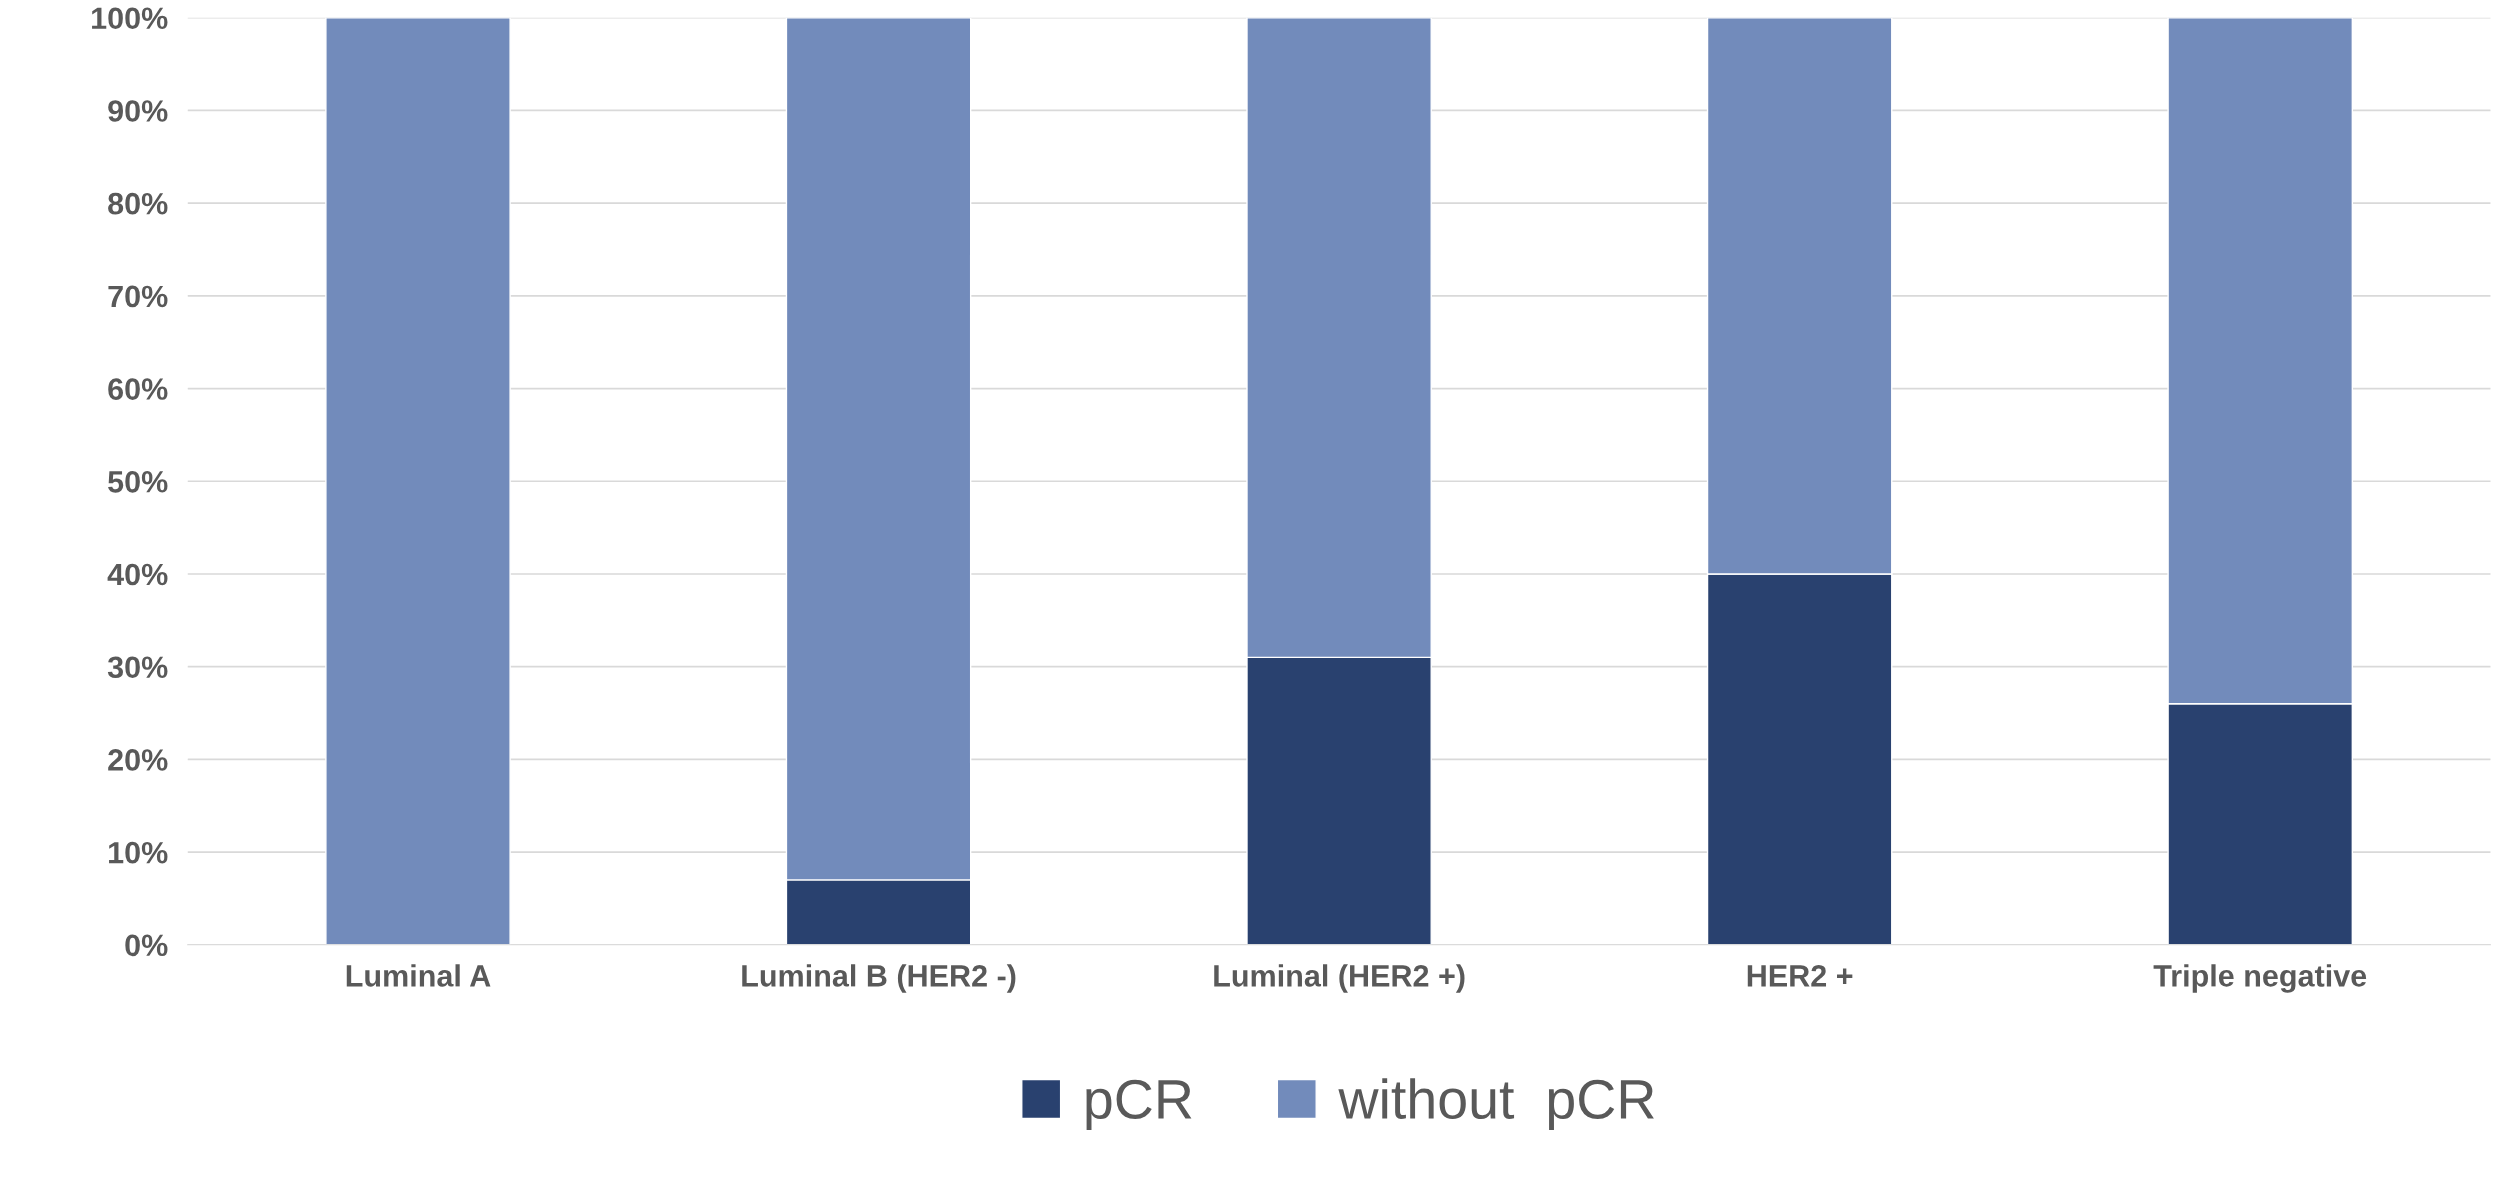 This screenshot has width=2503, height=1181. What do you see at coordinates (418, 481) in the screenshot?
I see `bar` at bounding box center [418, 481].